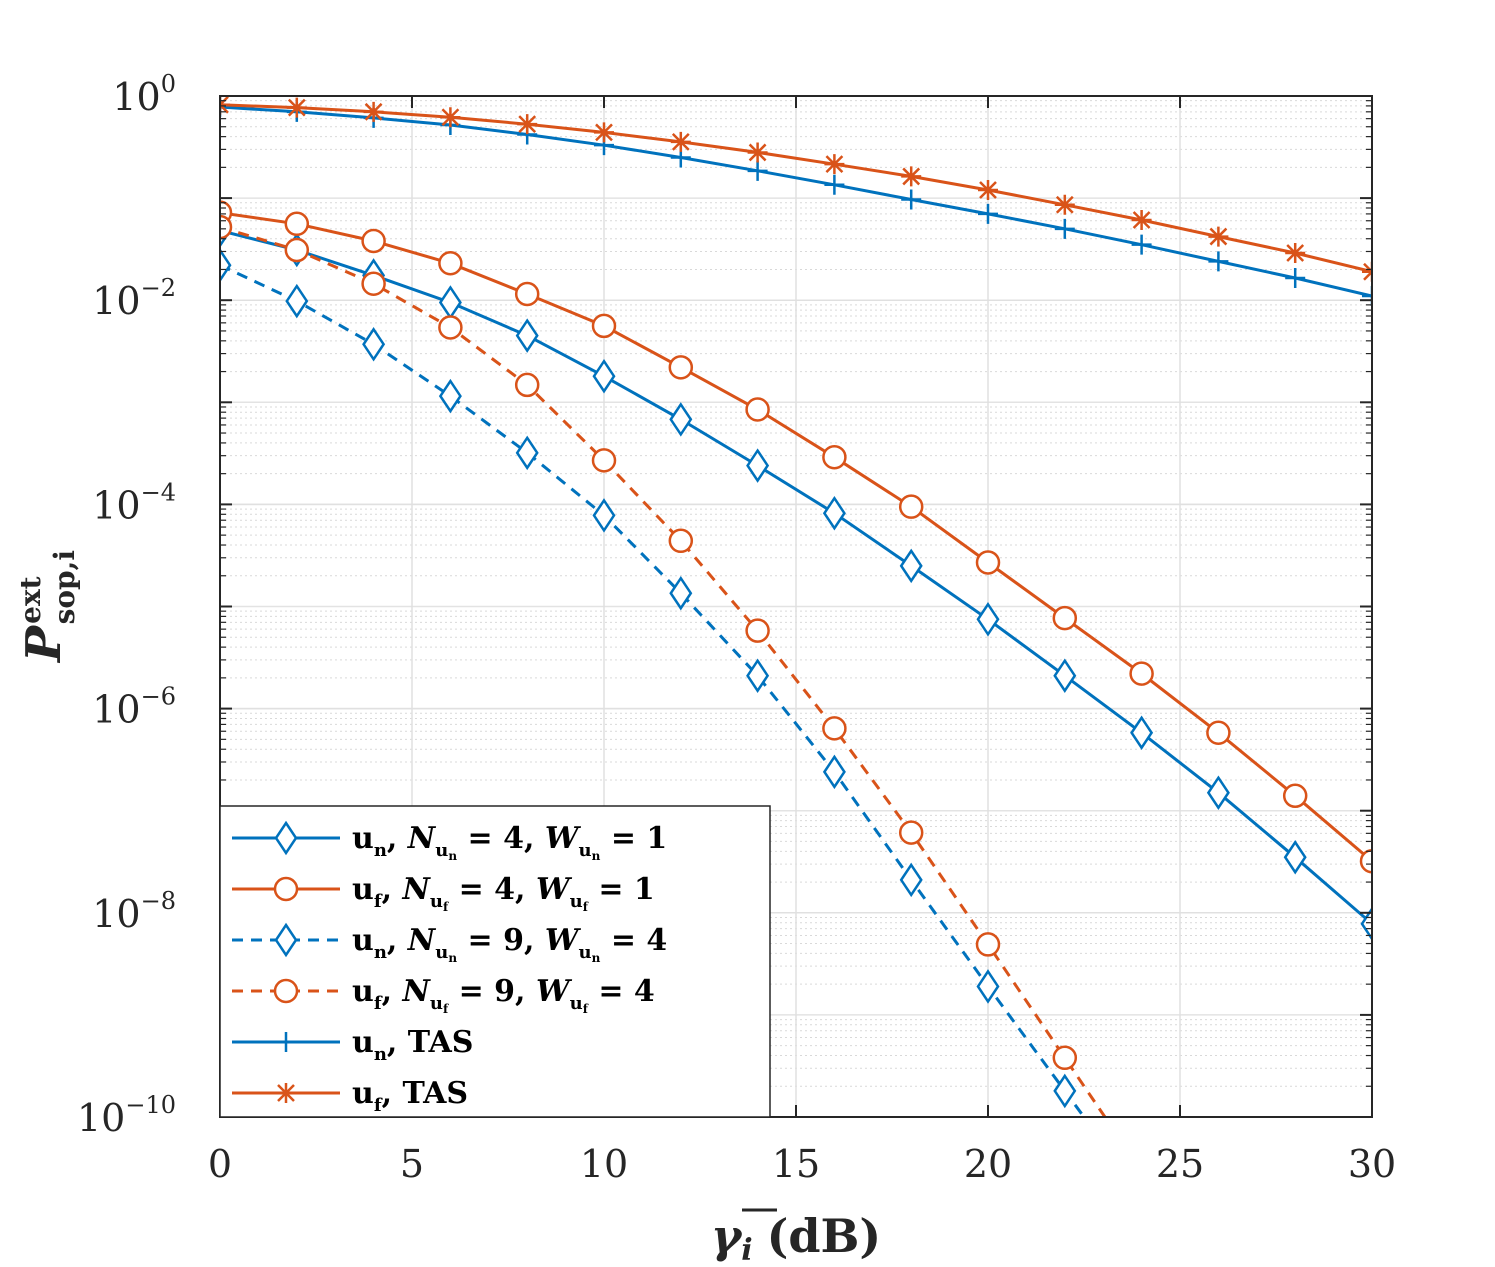 This screenshot has width=1495, height=1267. What do you see at coordinates (727, 1236) in the screenshot?
I see `x-axis-symbol: γ` at bounding box center [727, 1236].